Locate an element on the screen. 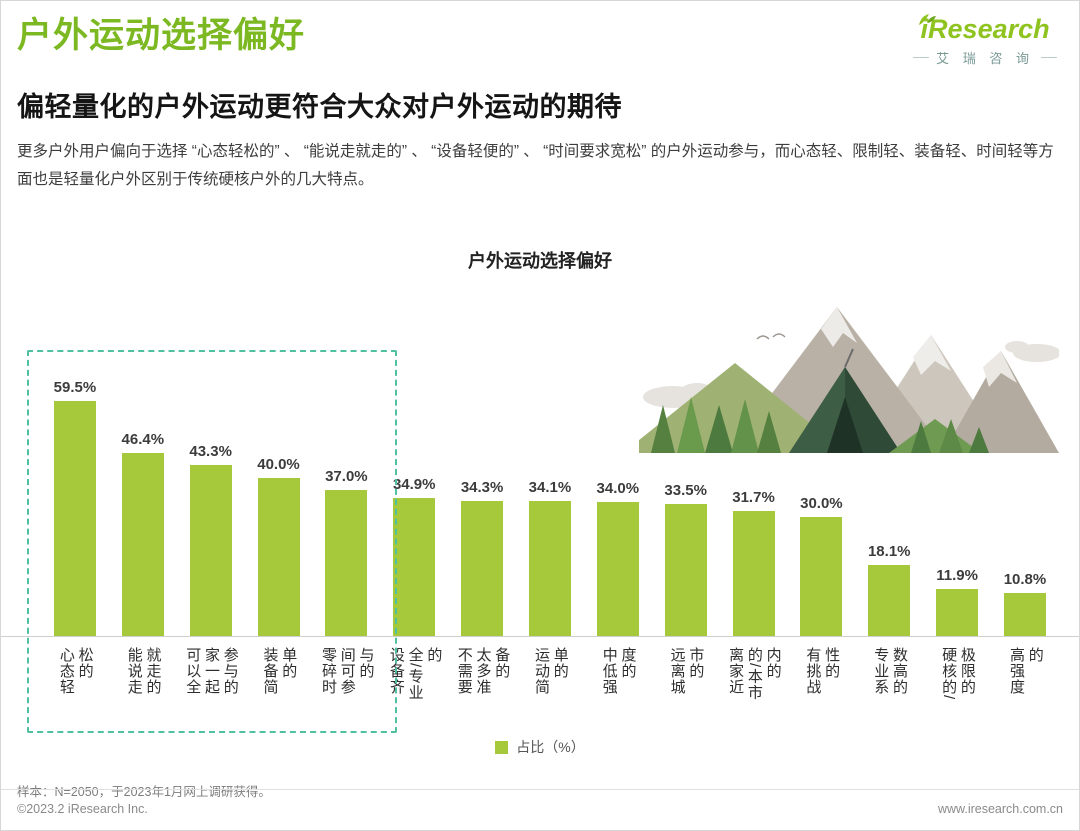  bar-column: 34.3% is located at coordinates (482, 558).